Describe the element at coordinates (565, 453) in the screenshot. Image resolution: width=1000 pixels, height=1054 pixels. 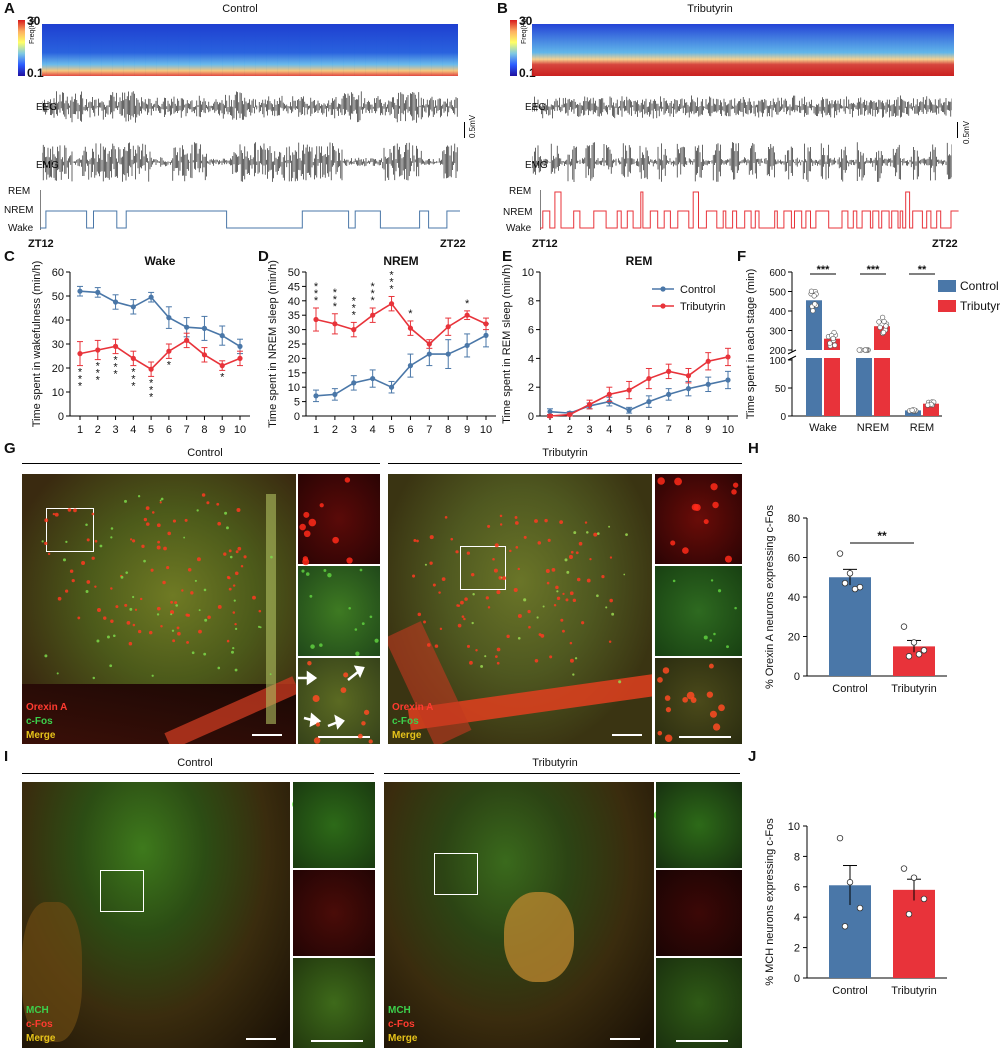
I see `g-tributyrin-title: Tributyrin` at that location.